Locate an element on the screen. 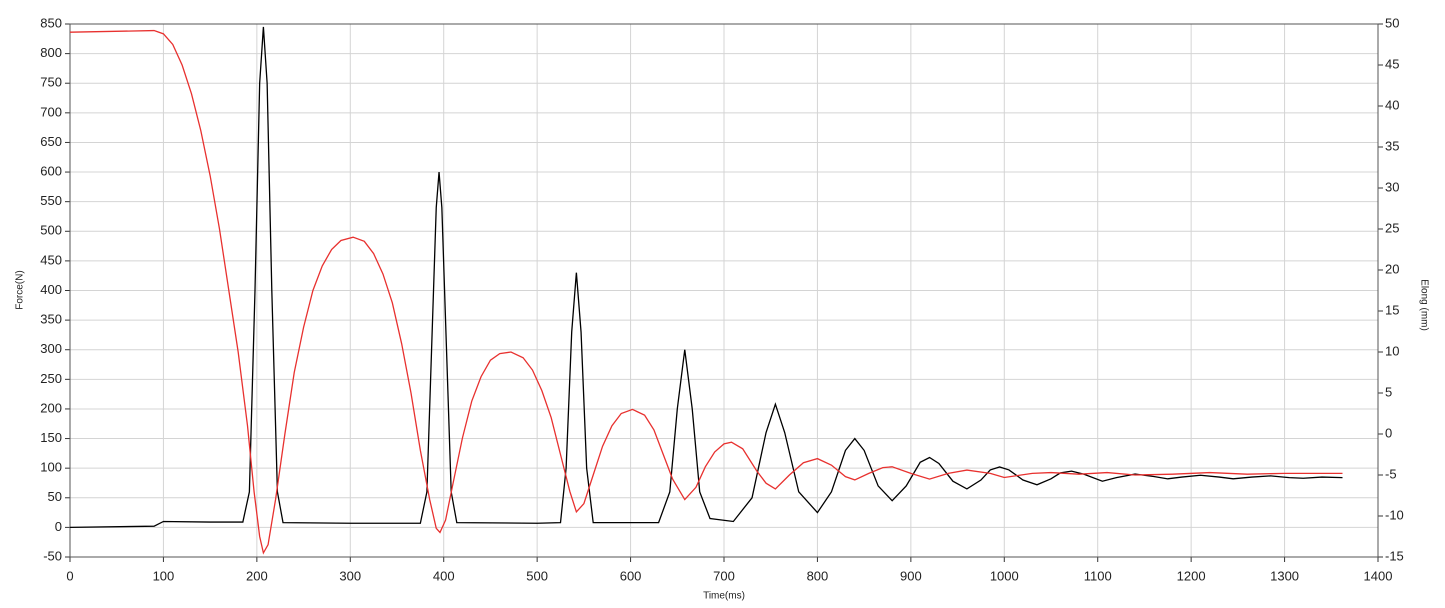  x-tick-label: 0 is located at coordinates (69, 575).